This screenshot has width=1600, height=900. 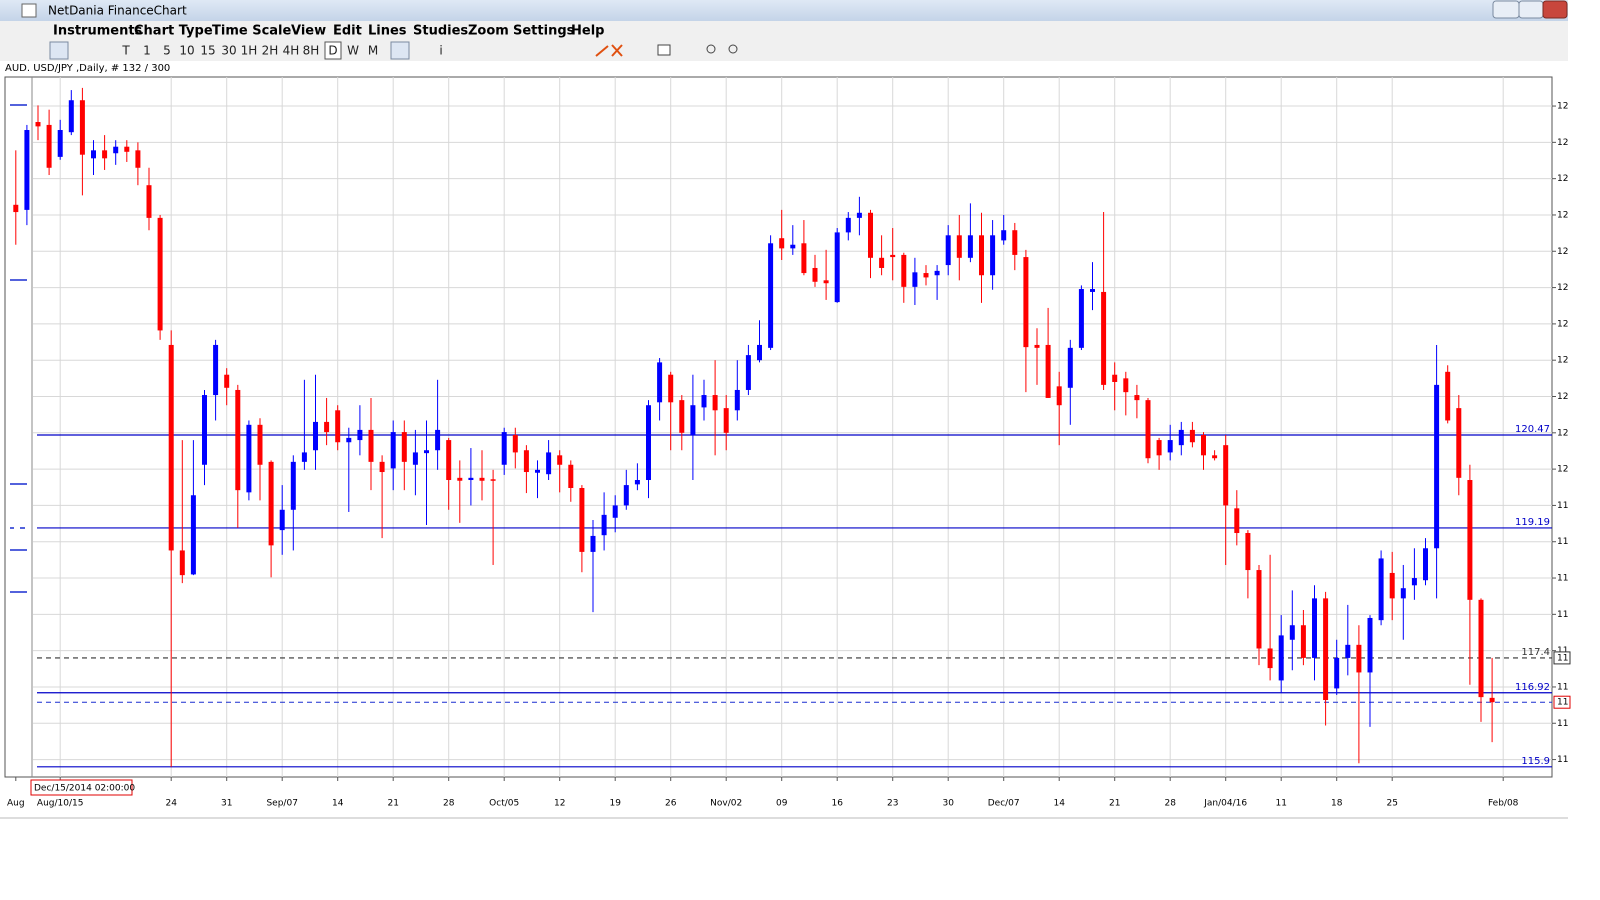 I want to click on x-tick-label: 16, so click(x=837, y=804).